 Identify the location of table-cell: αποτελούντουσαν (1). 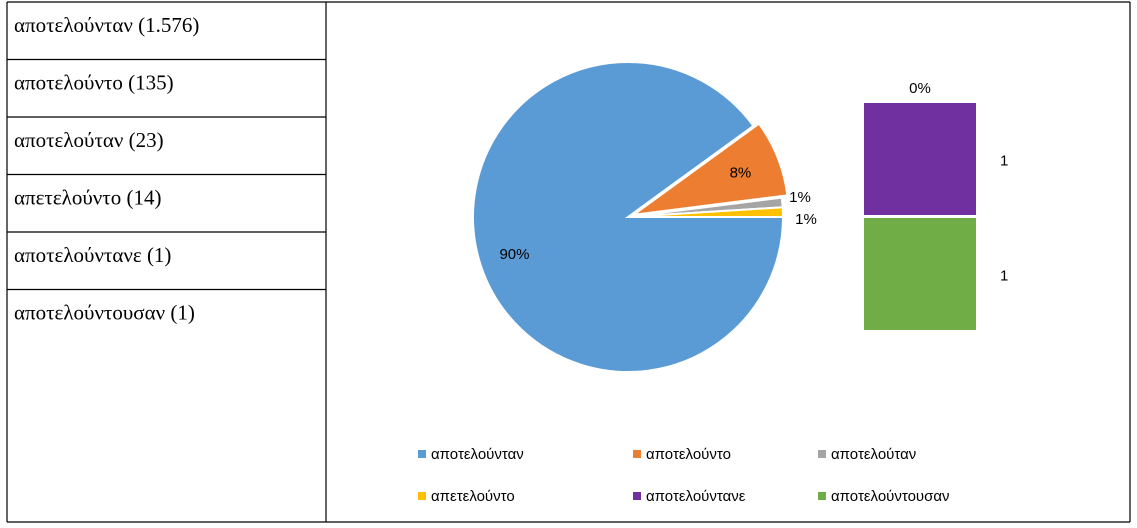
(104, 313).